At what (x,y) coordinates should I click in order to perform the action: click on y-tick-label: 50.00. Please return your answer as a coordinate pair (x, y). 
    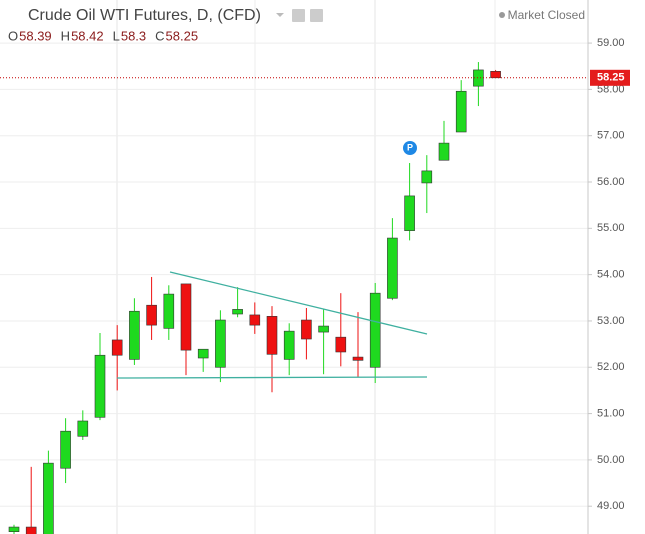
    Looking at the image, I should click on (611, 460).